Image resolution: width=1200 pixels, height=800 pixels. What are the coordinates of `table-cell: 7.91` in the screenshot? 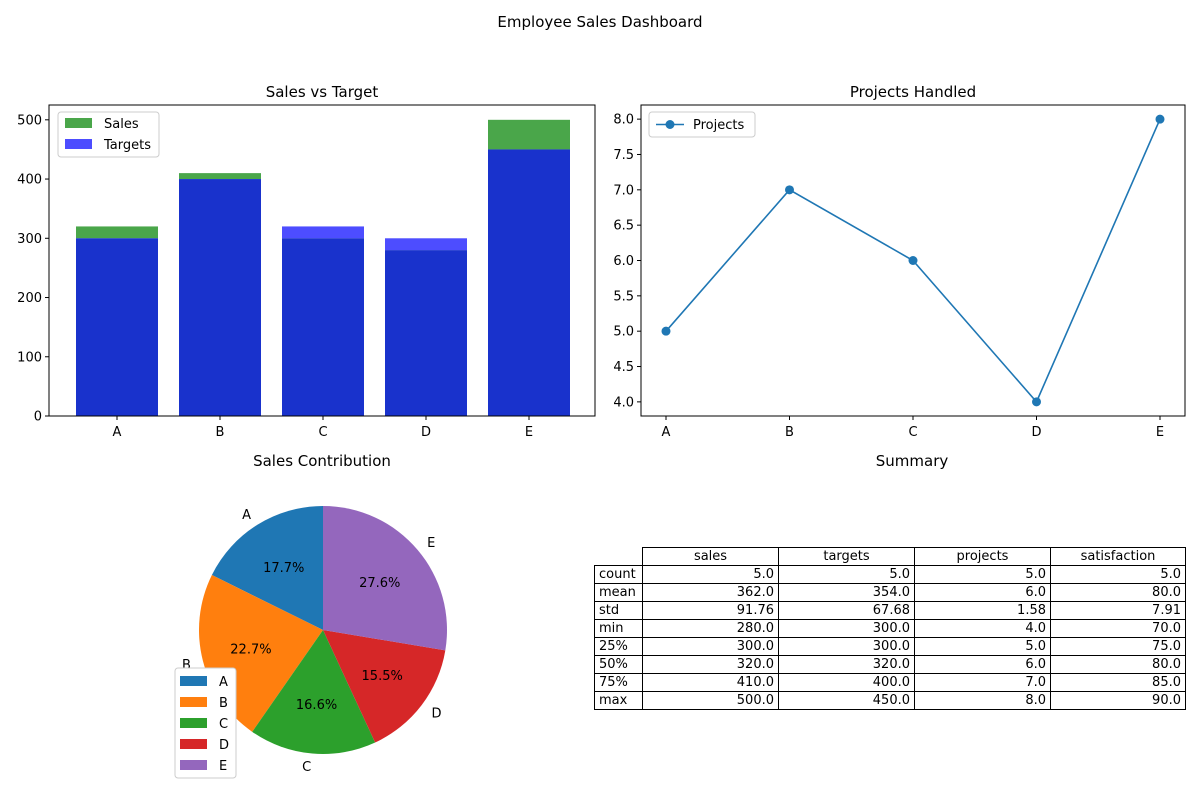 It's located at (1118, 610).